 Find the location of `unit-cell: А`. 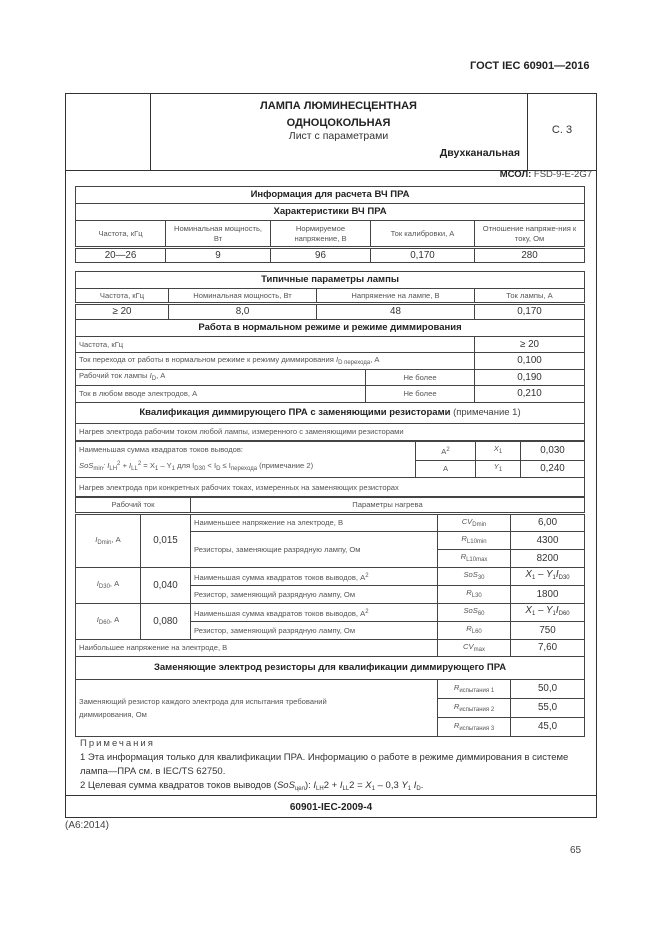

unit-cell: А is located at coordinates (445, 468).